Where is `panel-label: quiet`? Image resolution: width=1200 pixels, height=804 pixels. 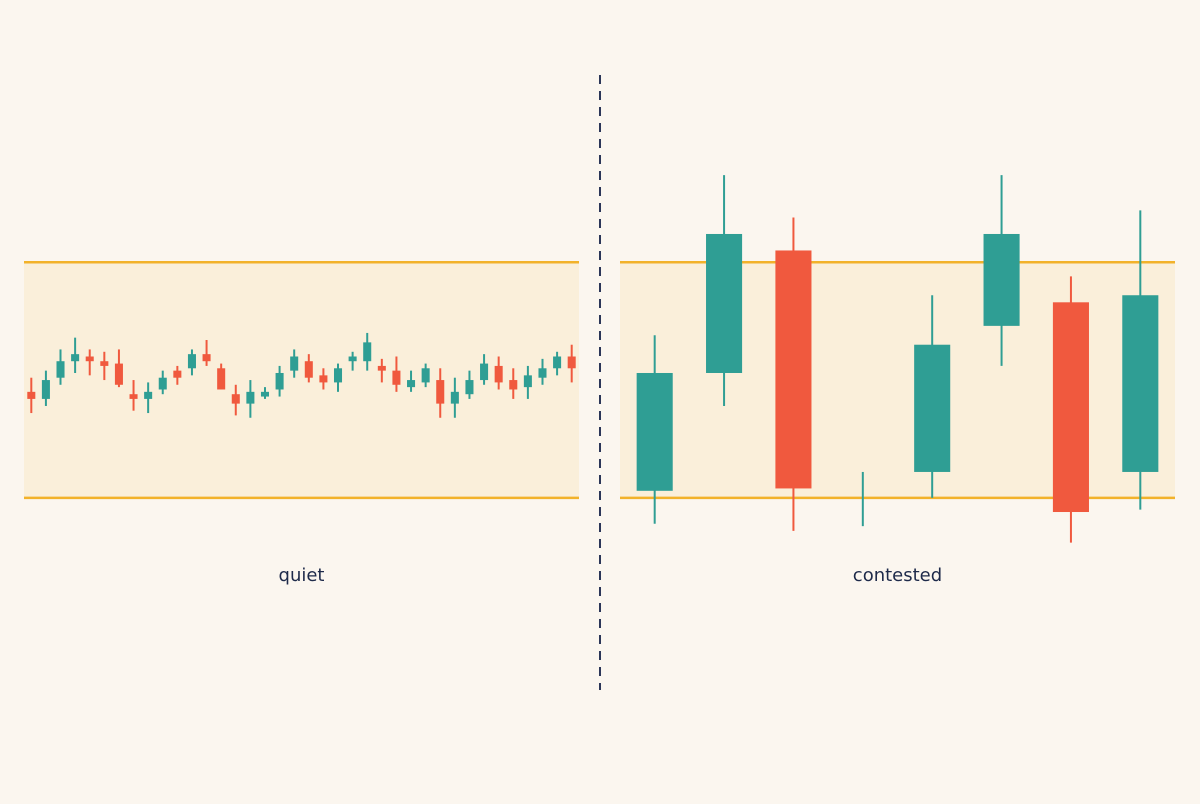
panel-label: quiet is located at coordinates (302, 575).